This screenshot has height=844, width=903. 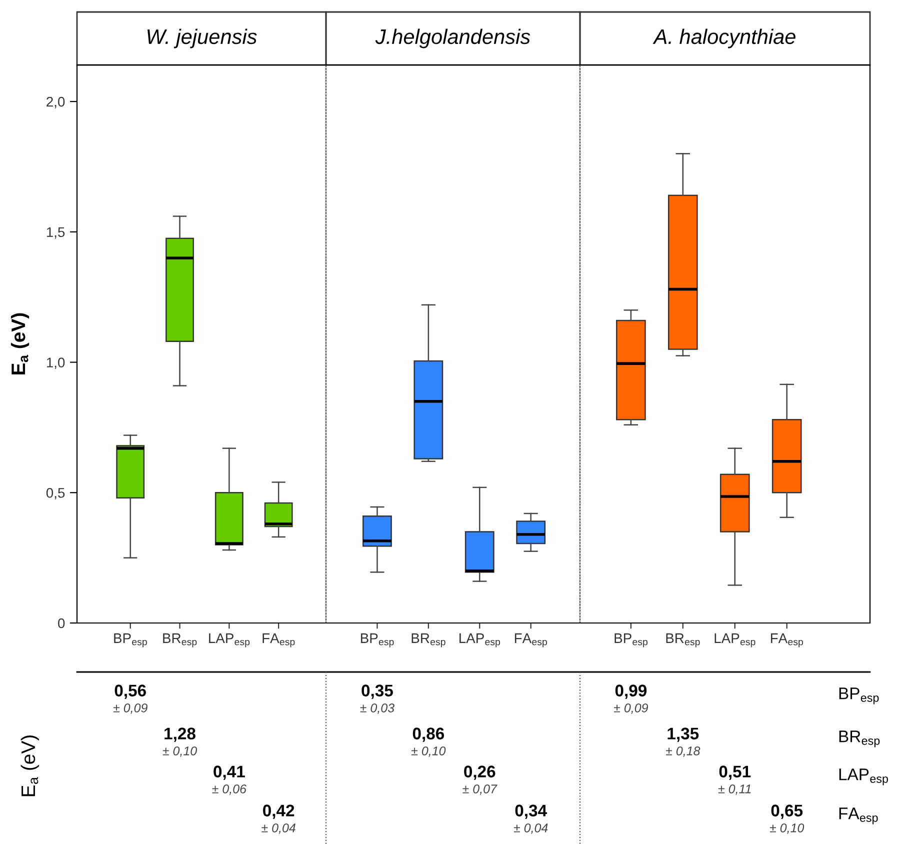 I want to click on text: BP$_{esp}$, so click(x=859, y=696).